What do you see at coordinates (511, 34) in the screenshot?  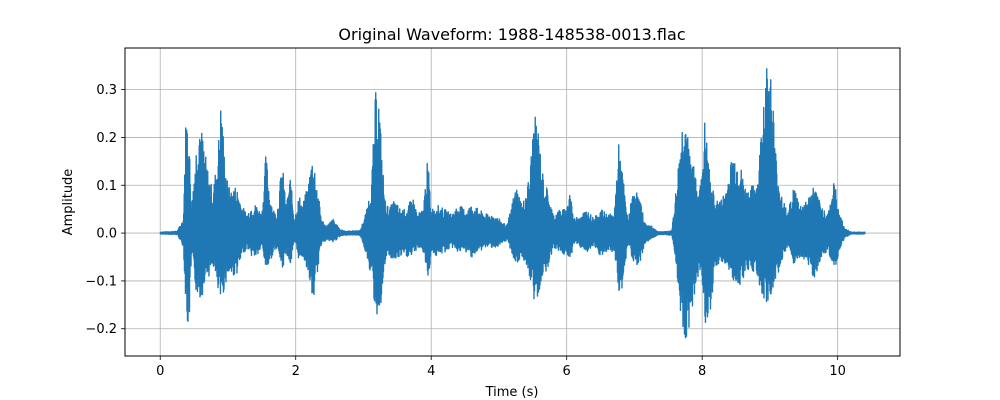 I see `chart-title: Original Waveform: 1988-148538-0013.flac` at bounding box center [511, 34].